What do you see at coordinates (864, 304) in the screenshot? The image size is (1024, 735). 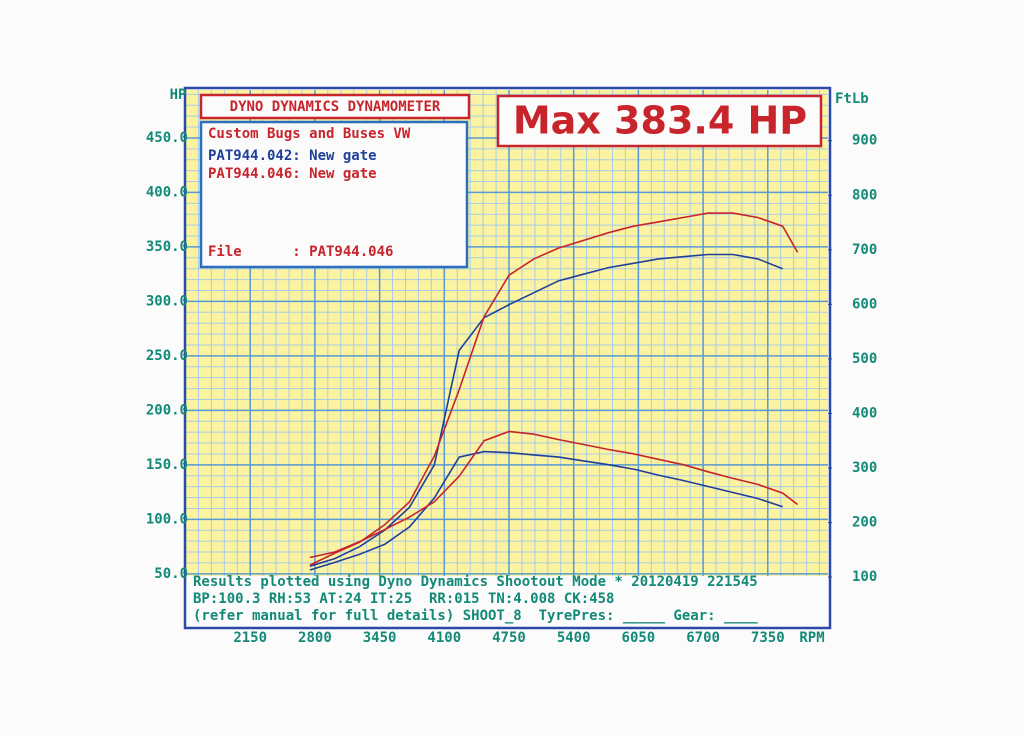 I see `y2-tick-label: 600` at bounding box center [864, 304].